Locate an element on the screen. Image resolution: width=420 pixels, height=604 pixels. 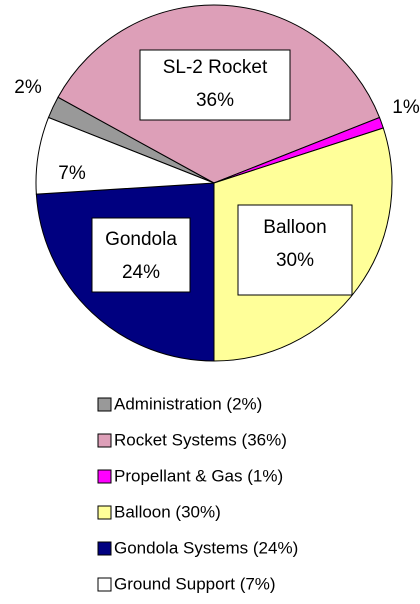
slice-value-label: 7% is located at coordinates (72, 173).